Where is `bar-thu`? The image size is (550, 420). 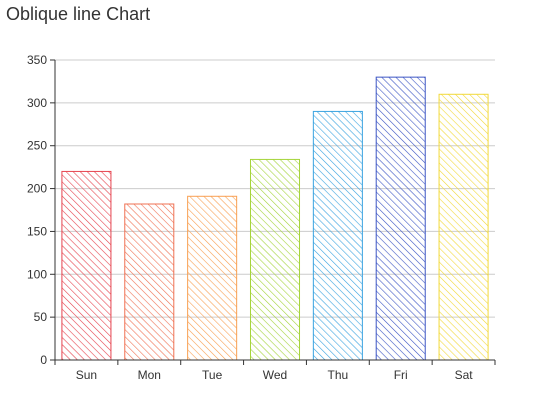
bar-thu is located at coordinates (337, 235).